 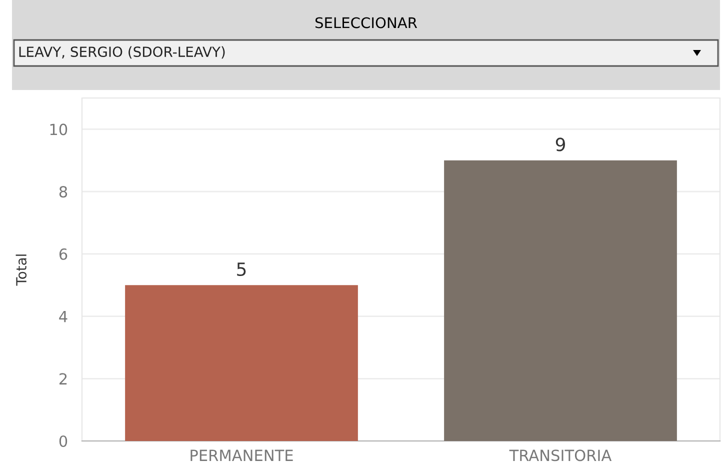 What do you see at coordinates (63, 316) in the screenshot?
I see `y-tick-label: 4` at bounding box center [63, 316].